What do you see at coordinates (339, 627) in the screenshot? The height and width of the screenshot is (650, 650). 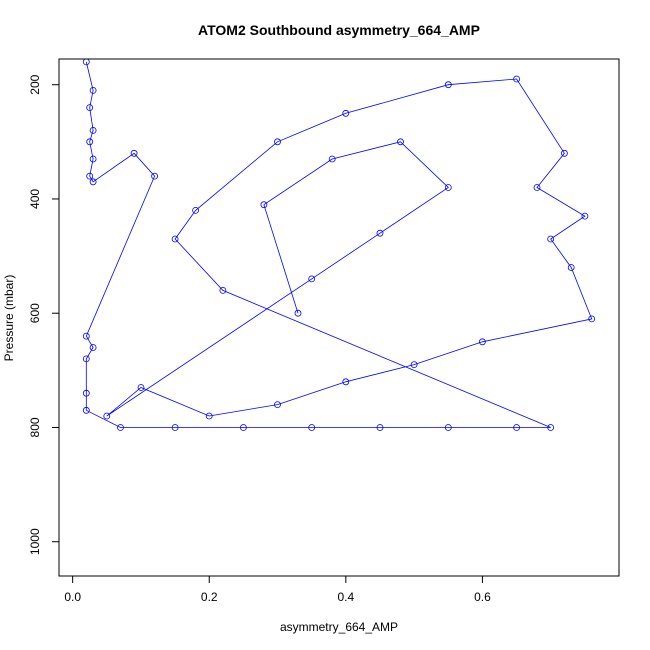 I see `x-axis-label: asymmetry_664_AMP` at bounding box center [339, 627].